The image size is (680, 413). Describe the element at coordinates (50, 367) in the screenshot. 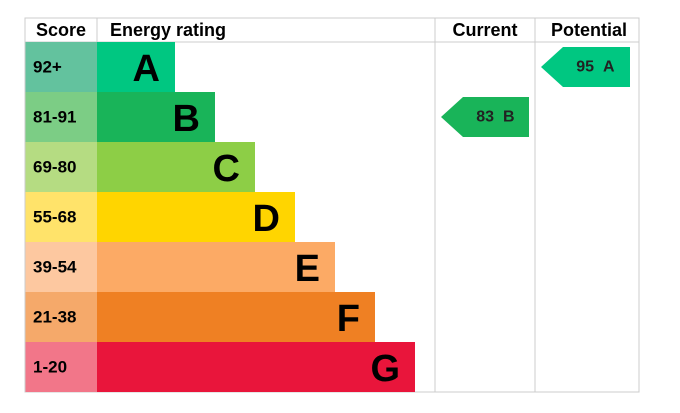

I see `score-label: 1-20` at that location.